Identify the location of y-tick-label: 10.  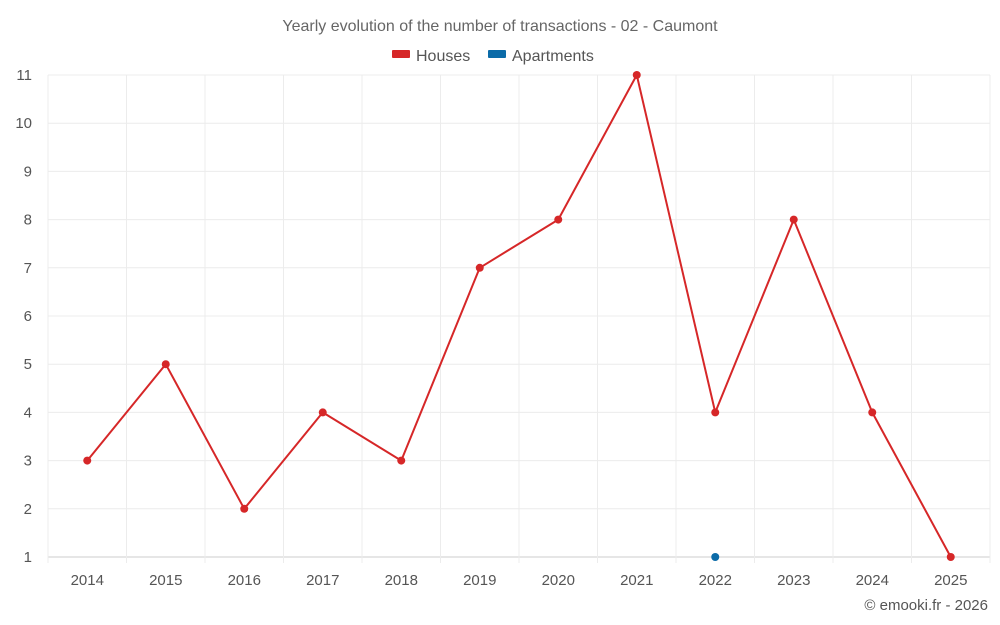
(23, 123).